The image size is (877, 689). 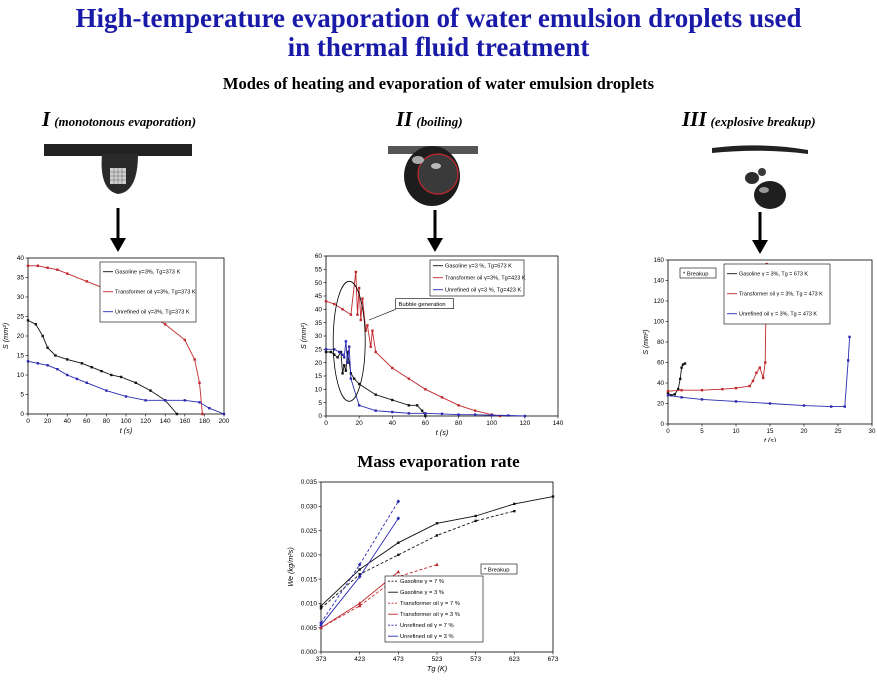 I want to click on legend-entry: Unrefined oil γ = 3%, Tg = 473 K, so click(x=778, y=315).